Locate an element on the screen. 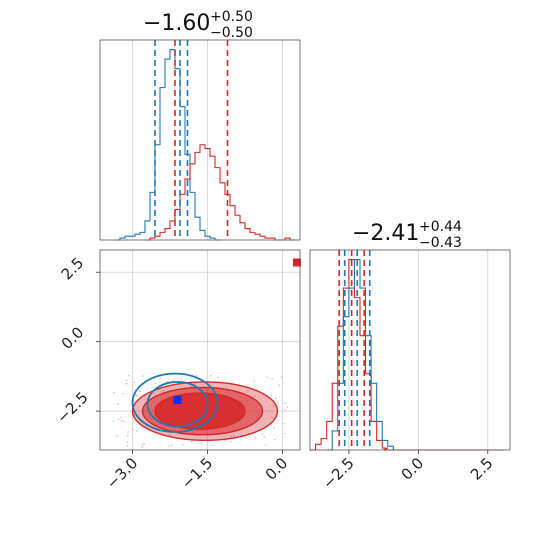  hist-y-title: −2.41 is located at coordinates (385, 233).